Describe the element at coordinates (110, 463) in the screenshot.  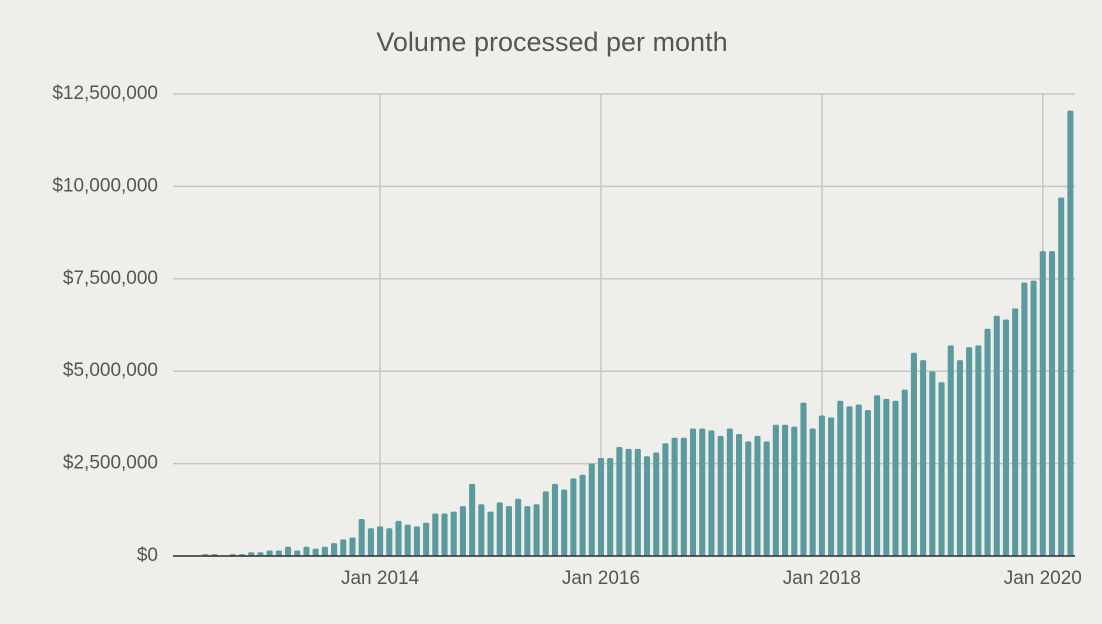
I see `y-tick-label: $2,500,000` at that location.